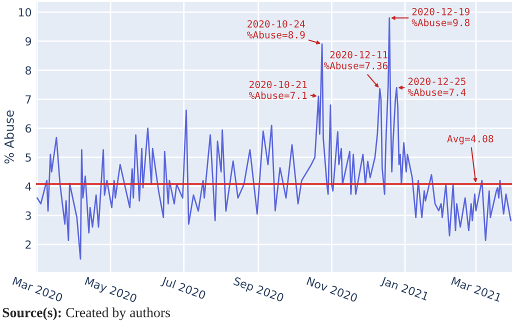 This screenshot has height=321, width=520. Describe the element at coordinates (28, 99) in the screenshot. I see `y-tick-label: 7` at that location.